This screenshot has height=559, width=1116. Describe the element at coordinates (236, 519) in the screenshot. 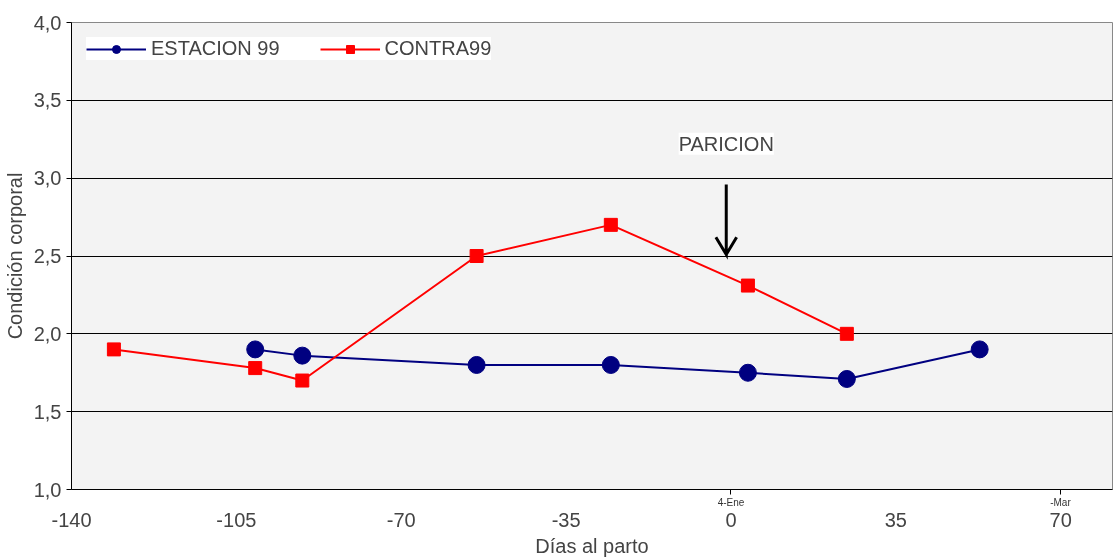

I see `x-tick-label: -105` at that location.